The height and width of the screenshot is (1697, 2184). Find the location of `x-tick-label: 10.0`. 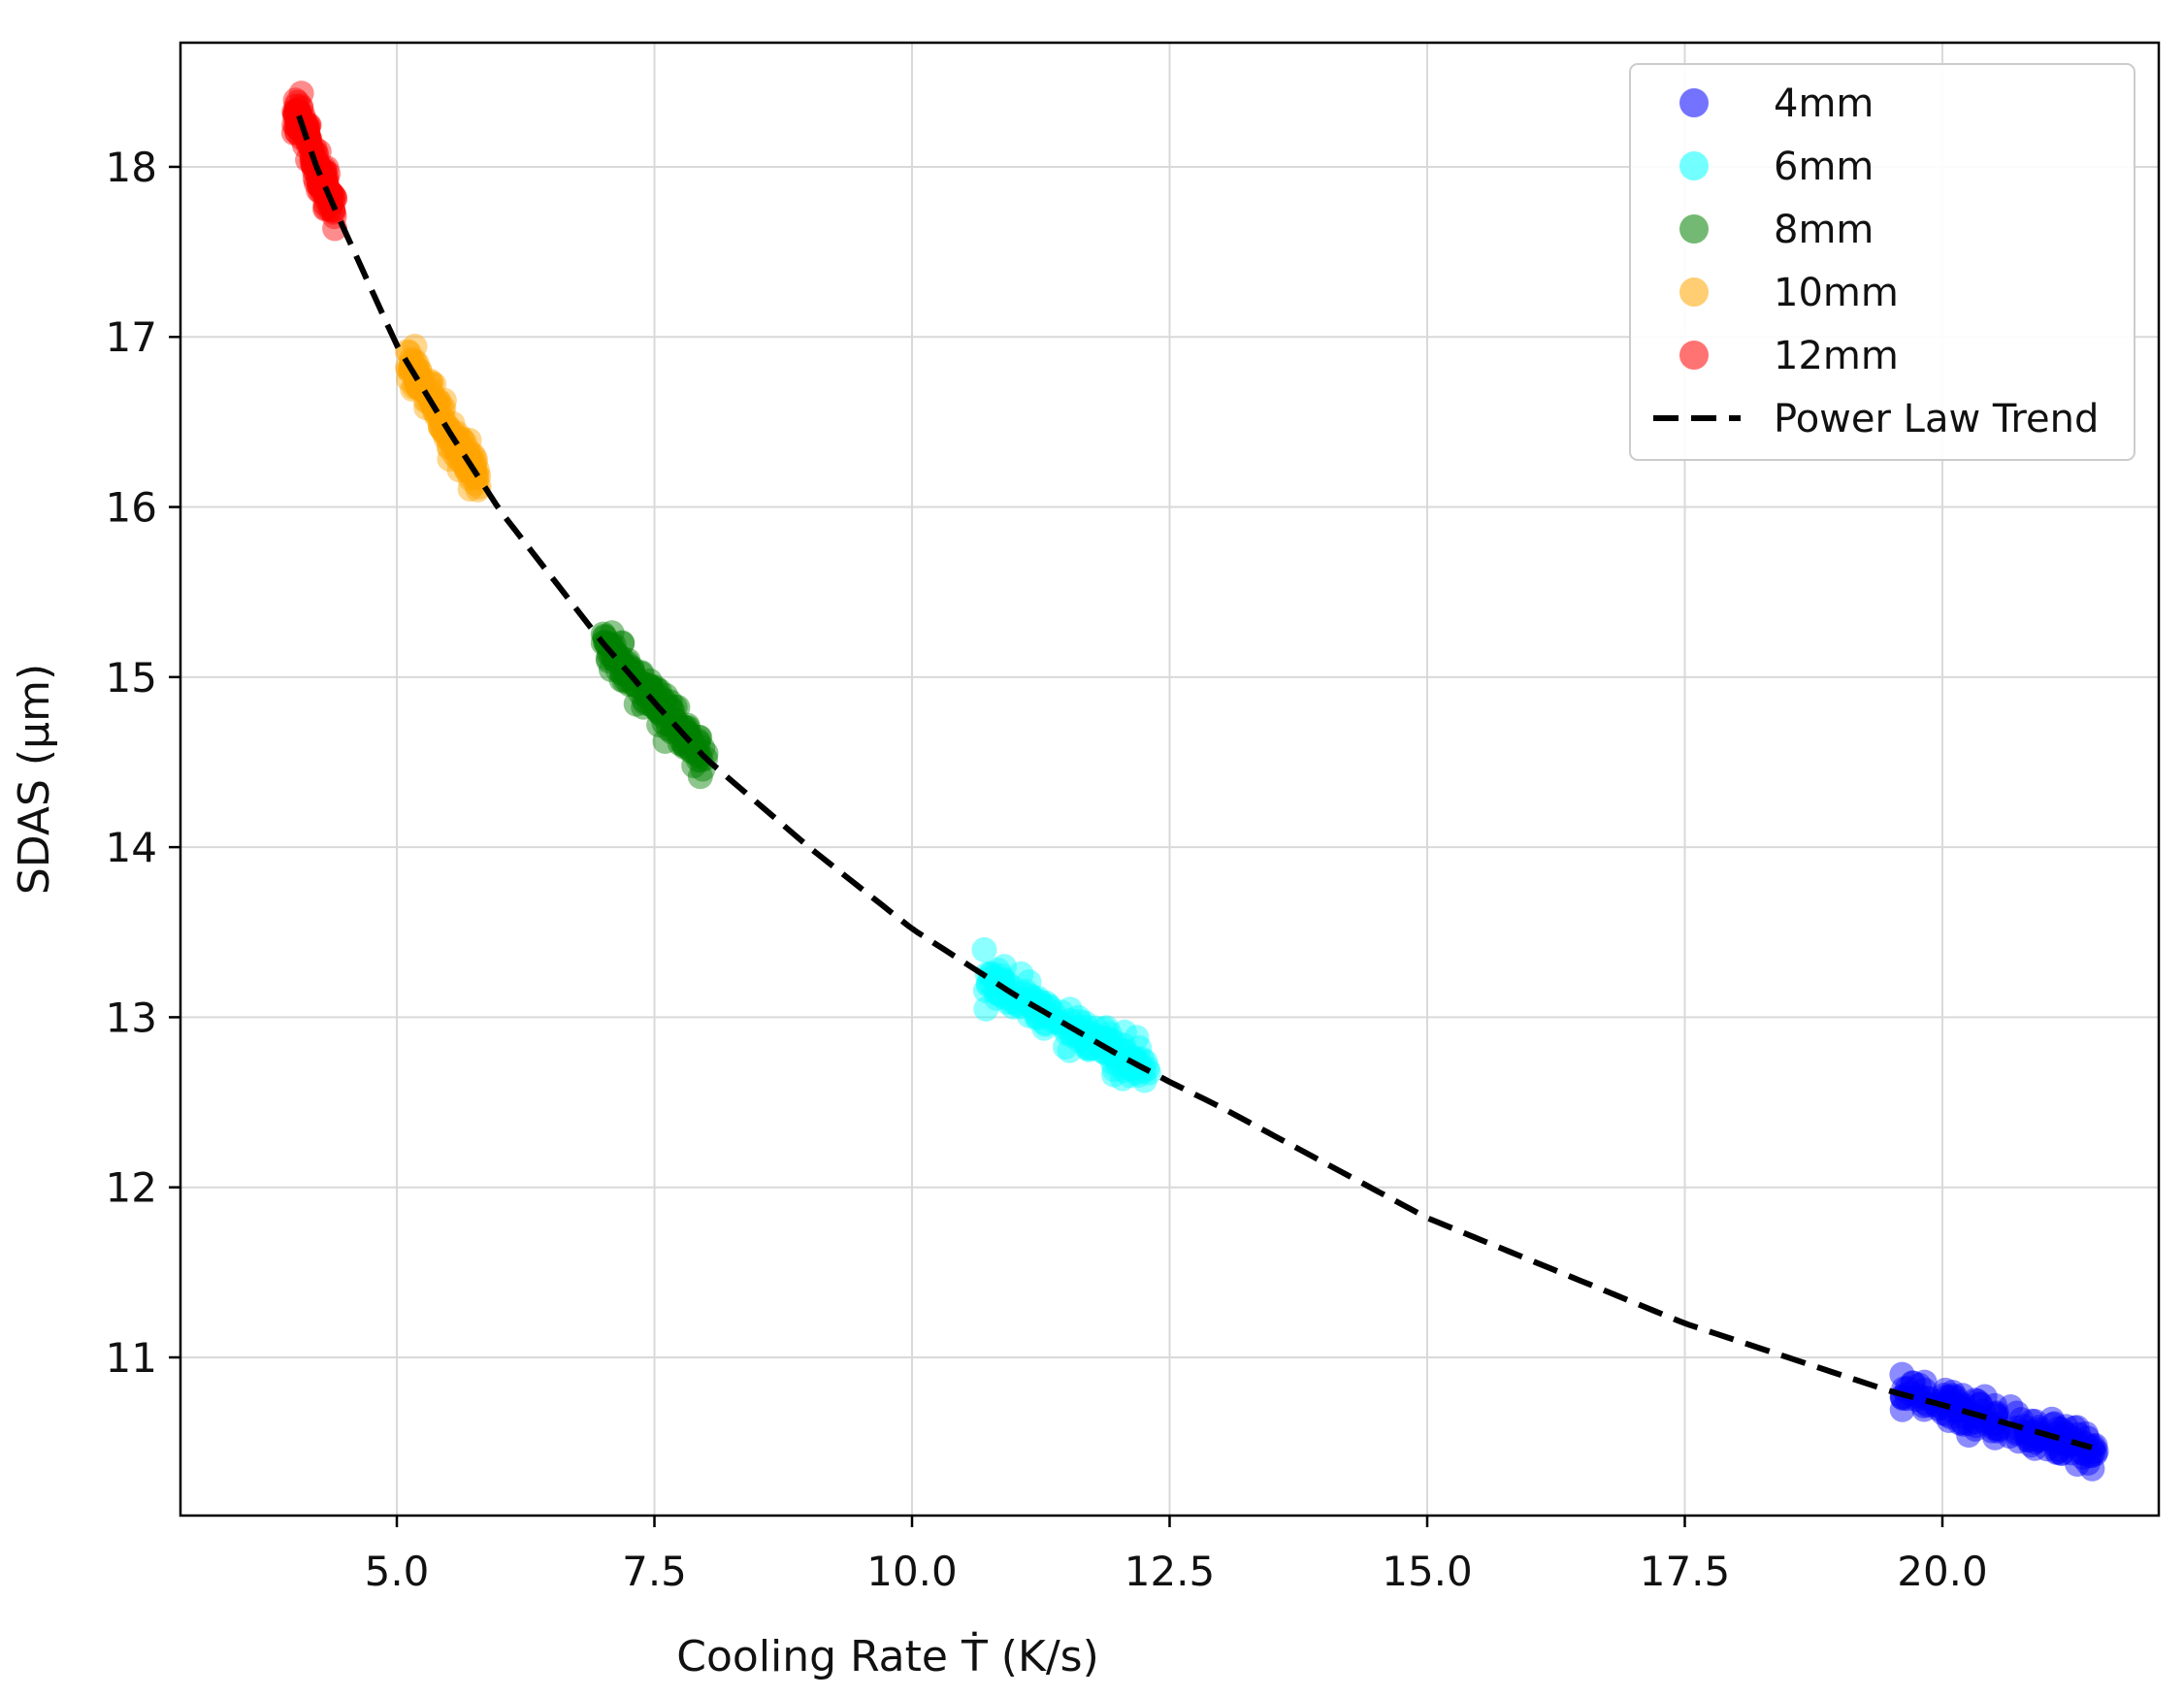

x-tick-label: 10.0 is located at coordinates (912, 1571).